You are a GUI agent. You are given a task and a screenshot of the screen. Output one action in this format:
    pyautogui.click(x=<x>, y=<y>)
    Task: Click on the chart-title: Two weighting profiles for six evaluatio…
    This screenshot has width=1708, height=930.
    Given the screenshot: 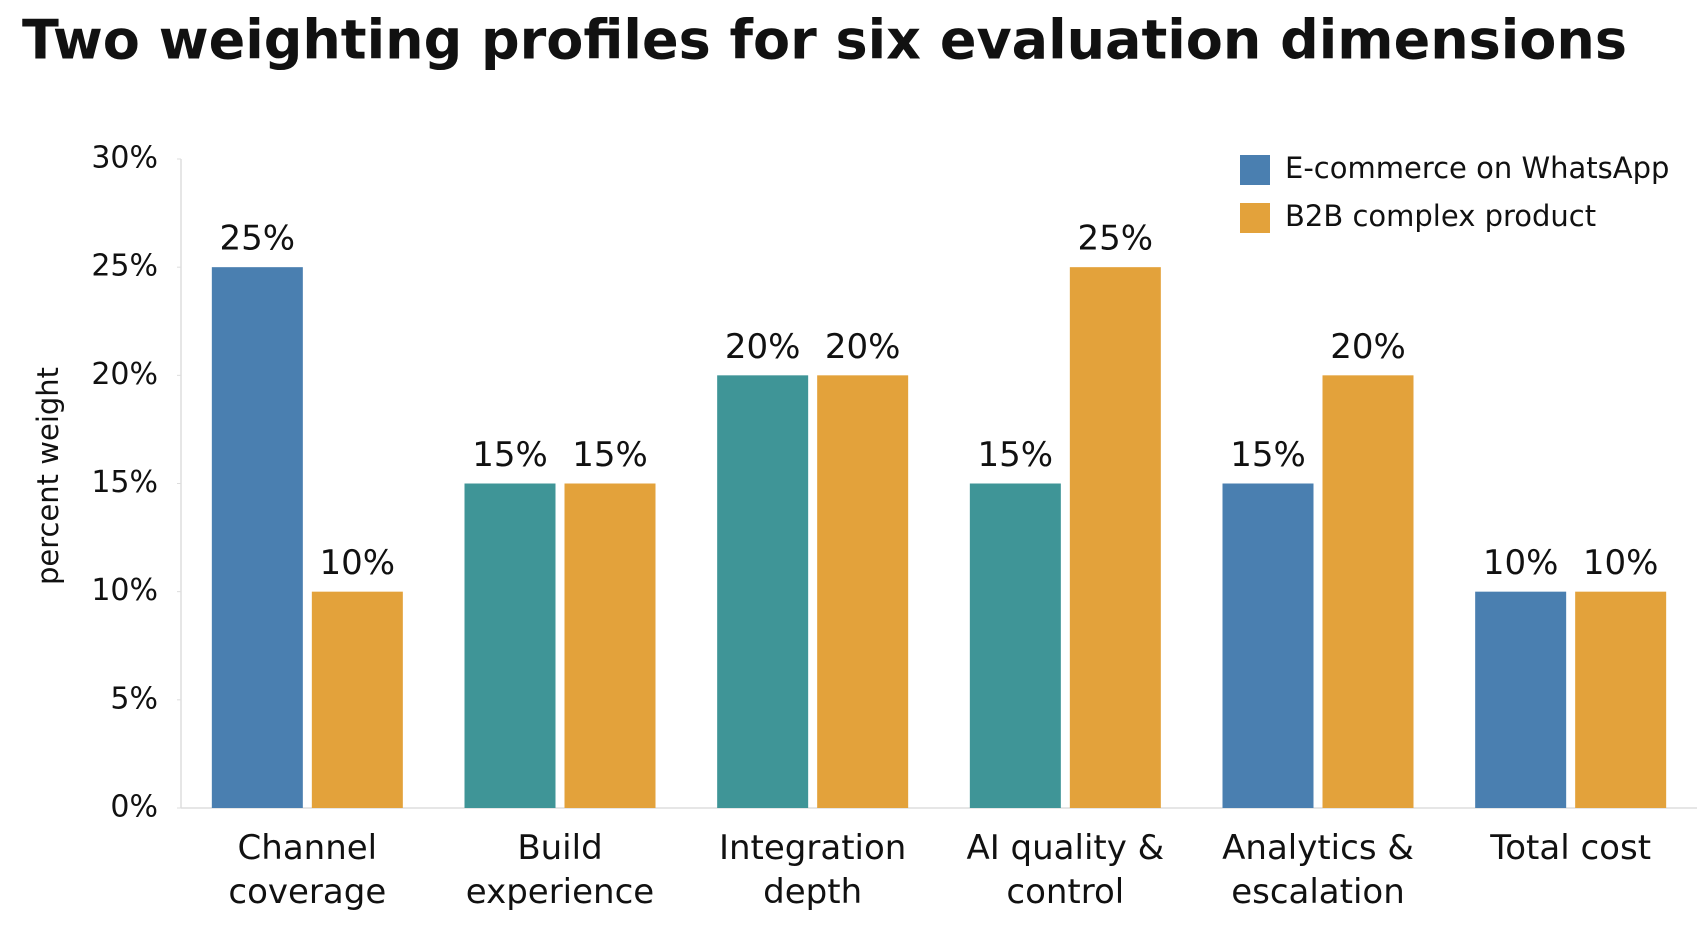 What is the action you would take?
    pyautogui.click(x=824, y=40)
    